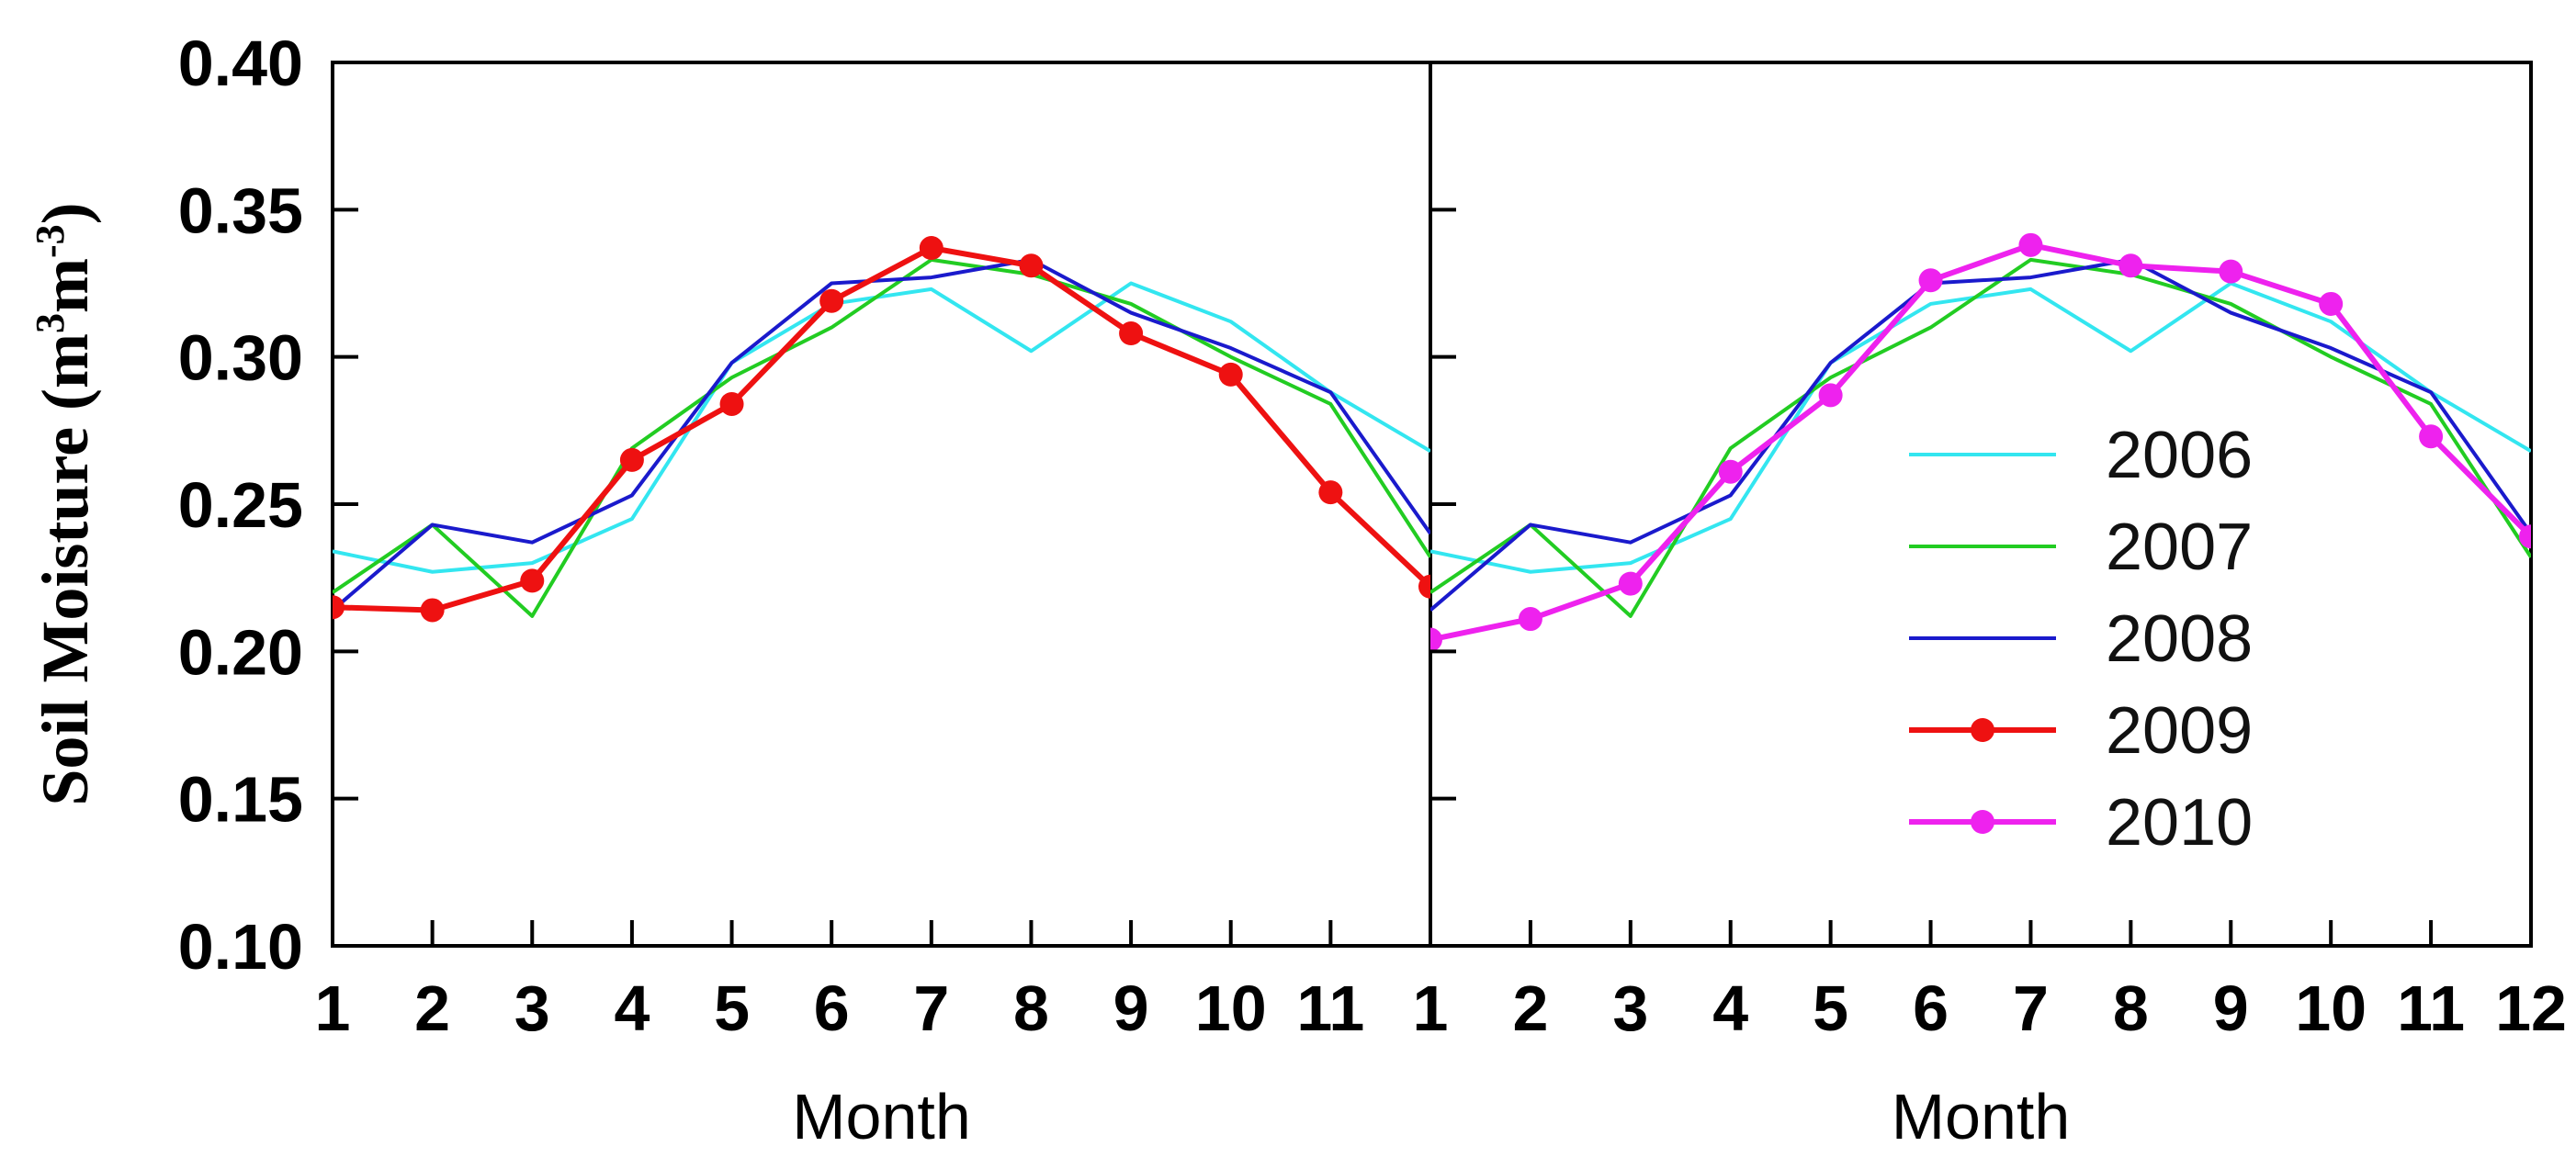 The width and height of the screenshot is (2576, 1169). Describe the element at coordinates (1981, 1116) in the screenshot. I see `x-axis-label-2: Month` at that location.